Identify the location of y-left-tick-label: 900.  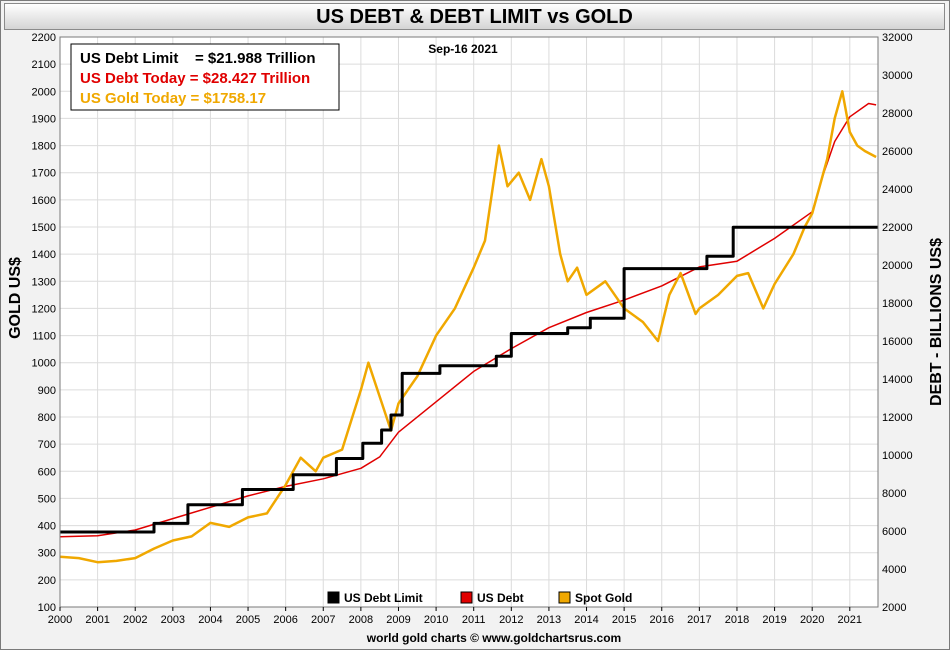
(47, 391).